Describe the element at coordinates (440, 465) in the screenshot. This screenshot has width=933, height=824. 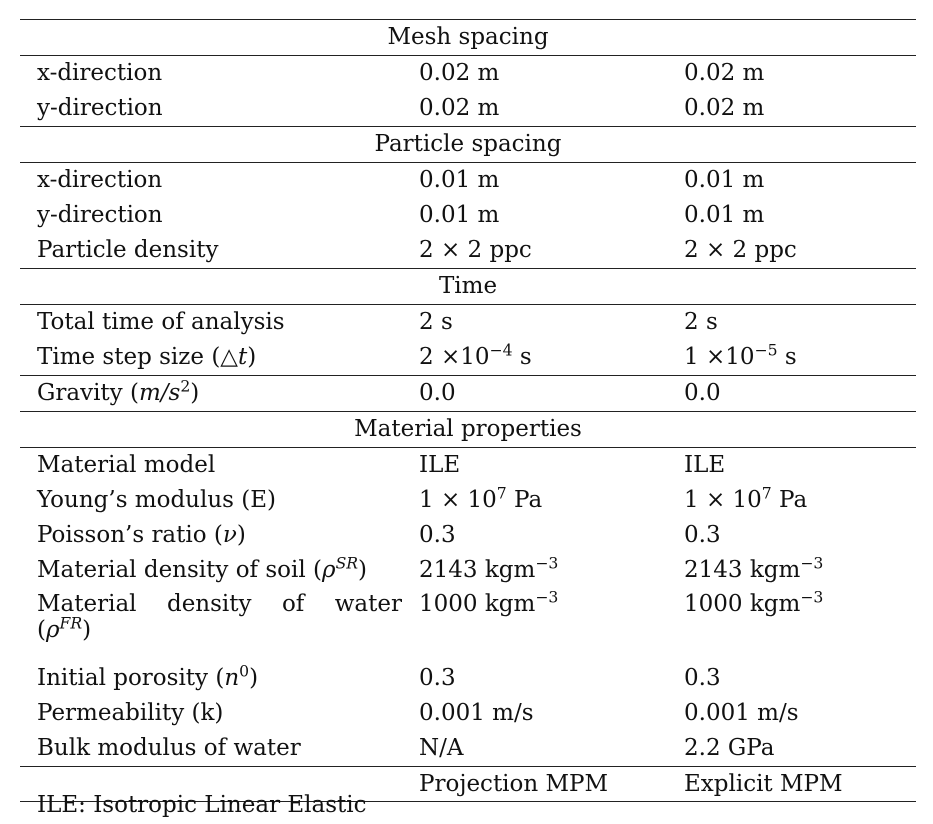
I see `material-model-projection: ILE` at that location.